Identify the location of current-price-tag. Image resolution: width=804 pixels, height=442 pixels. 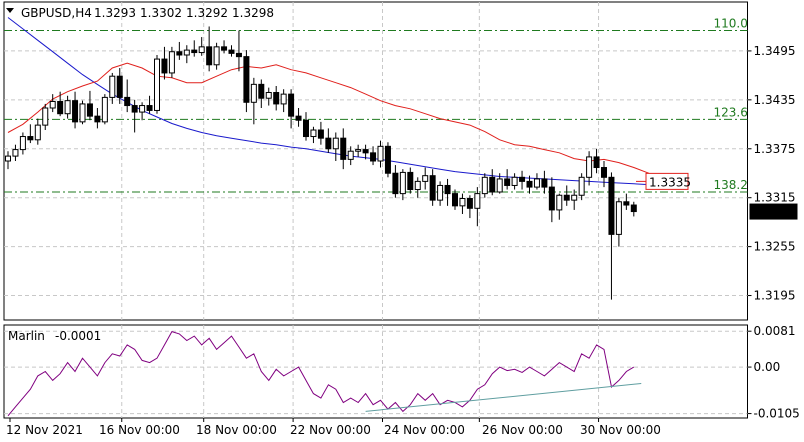
(773, 211).